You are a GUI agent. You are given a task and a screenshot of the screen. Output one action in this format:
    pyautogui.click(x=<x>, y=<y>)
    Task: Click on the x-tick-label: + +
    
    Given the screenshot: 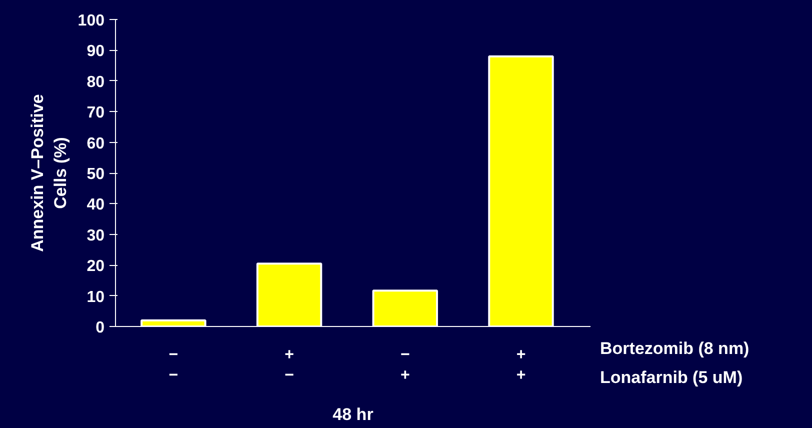 What is the action you would take?
    pyautogui.click(x=521, y=365)
    